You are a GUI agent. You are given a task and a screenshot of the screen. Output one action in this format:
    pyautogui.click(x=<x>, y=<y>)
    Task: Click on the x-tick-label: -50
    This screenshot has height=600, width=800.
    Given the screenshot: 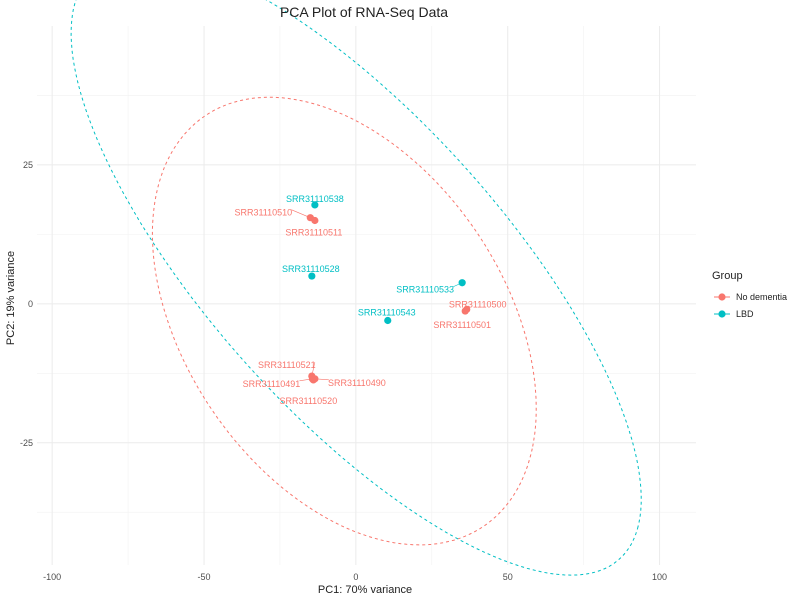 What is the action you would take?
    pyautogui.click(x=204, y=577)
    